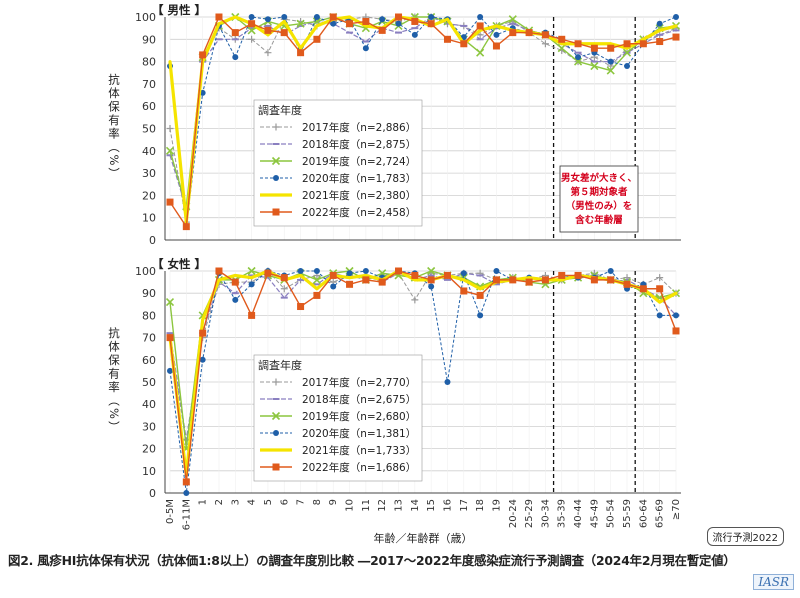 This screenshot has width=800, height=598. Describe the element at coordinates (359, 399) in the screenshot. I see `legend-entry: 2018年度（n=2,675）` at that location.